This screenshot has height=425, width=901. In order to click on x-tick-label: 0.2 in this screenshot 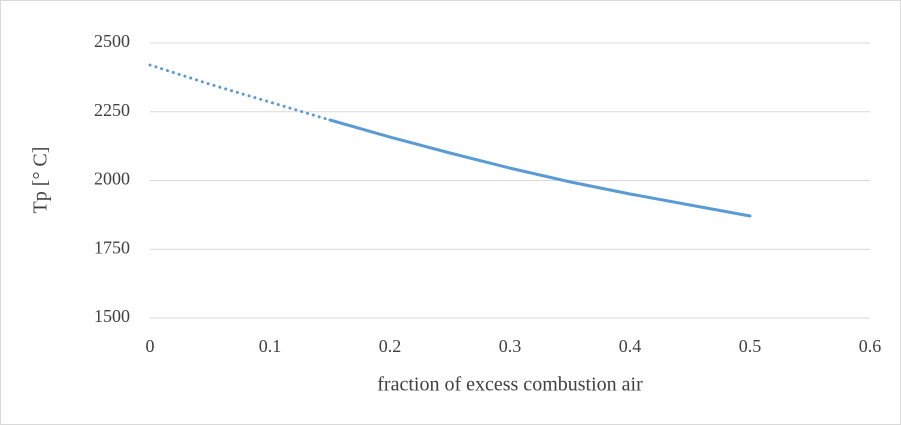, I will do `click(390, 346)`.